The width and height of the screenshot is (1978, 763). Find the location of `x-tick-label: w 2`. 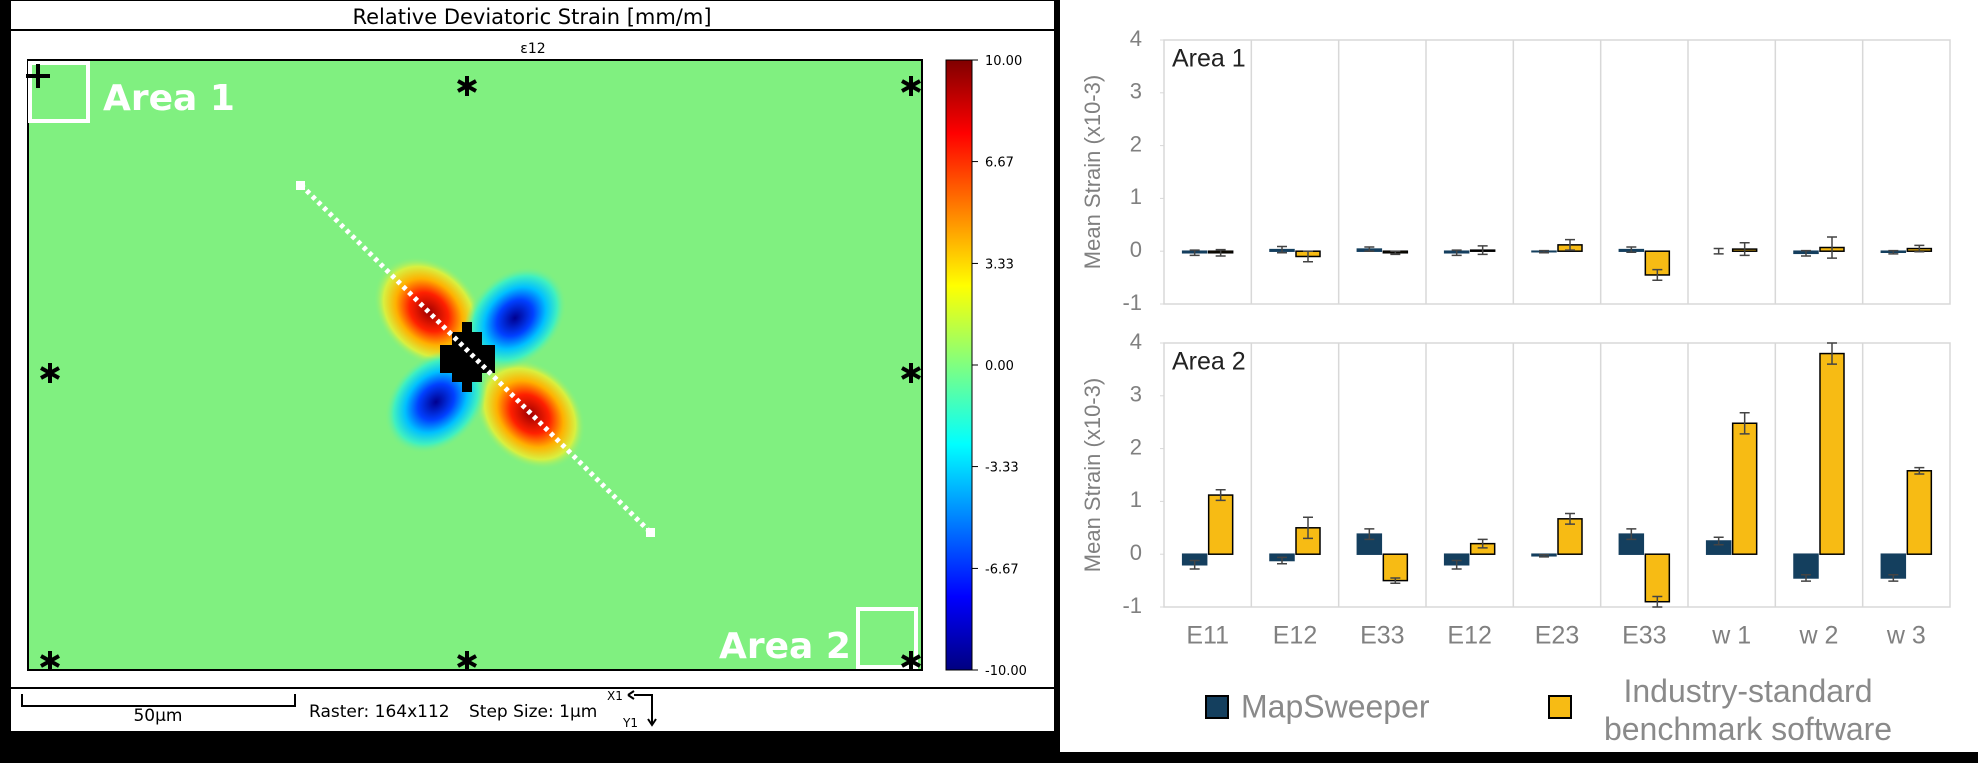

x-tick-label: w 2 is located at coordinates (1819, 636).